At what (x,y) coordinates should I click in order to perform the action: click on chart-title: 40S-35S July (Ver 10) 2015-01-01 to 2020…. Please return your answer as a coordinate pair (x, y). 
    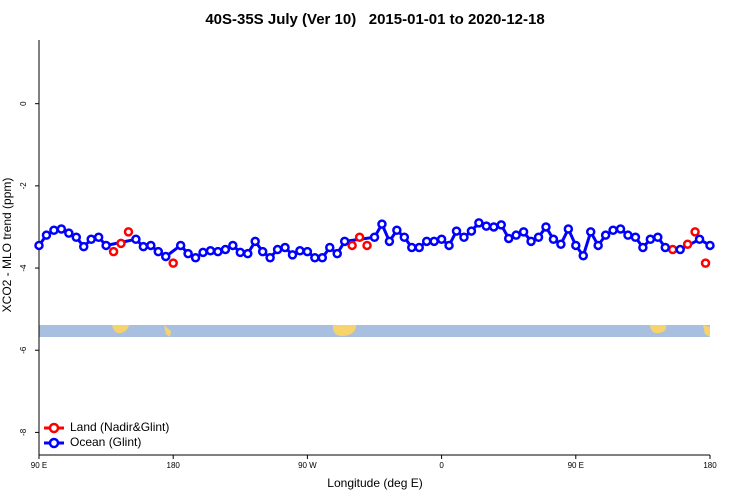
    Looking at the image, I should click on (374, 19).